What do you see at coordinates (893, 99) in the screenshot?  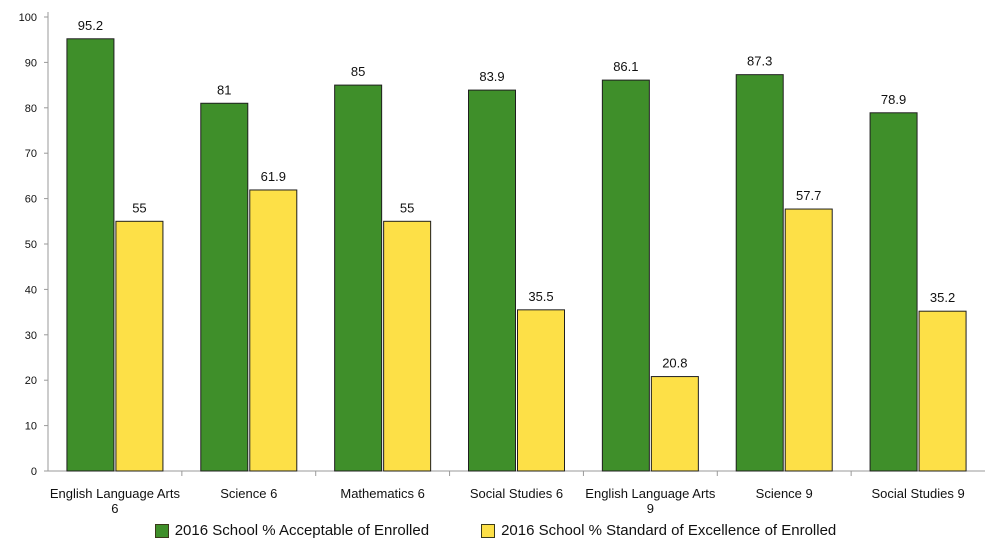 I see `data-label: 78.9` at bounding box center [893, 99].